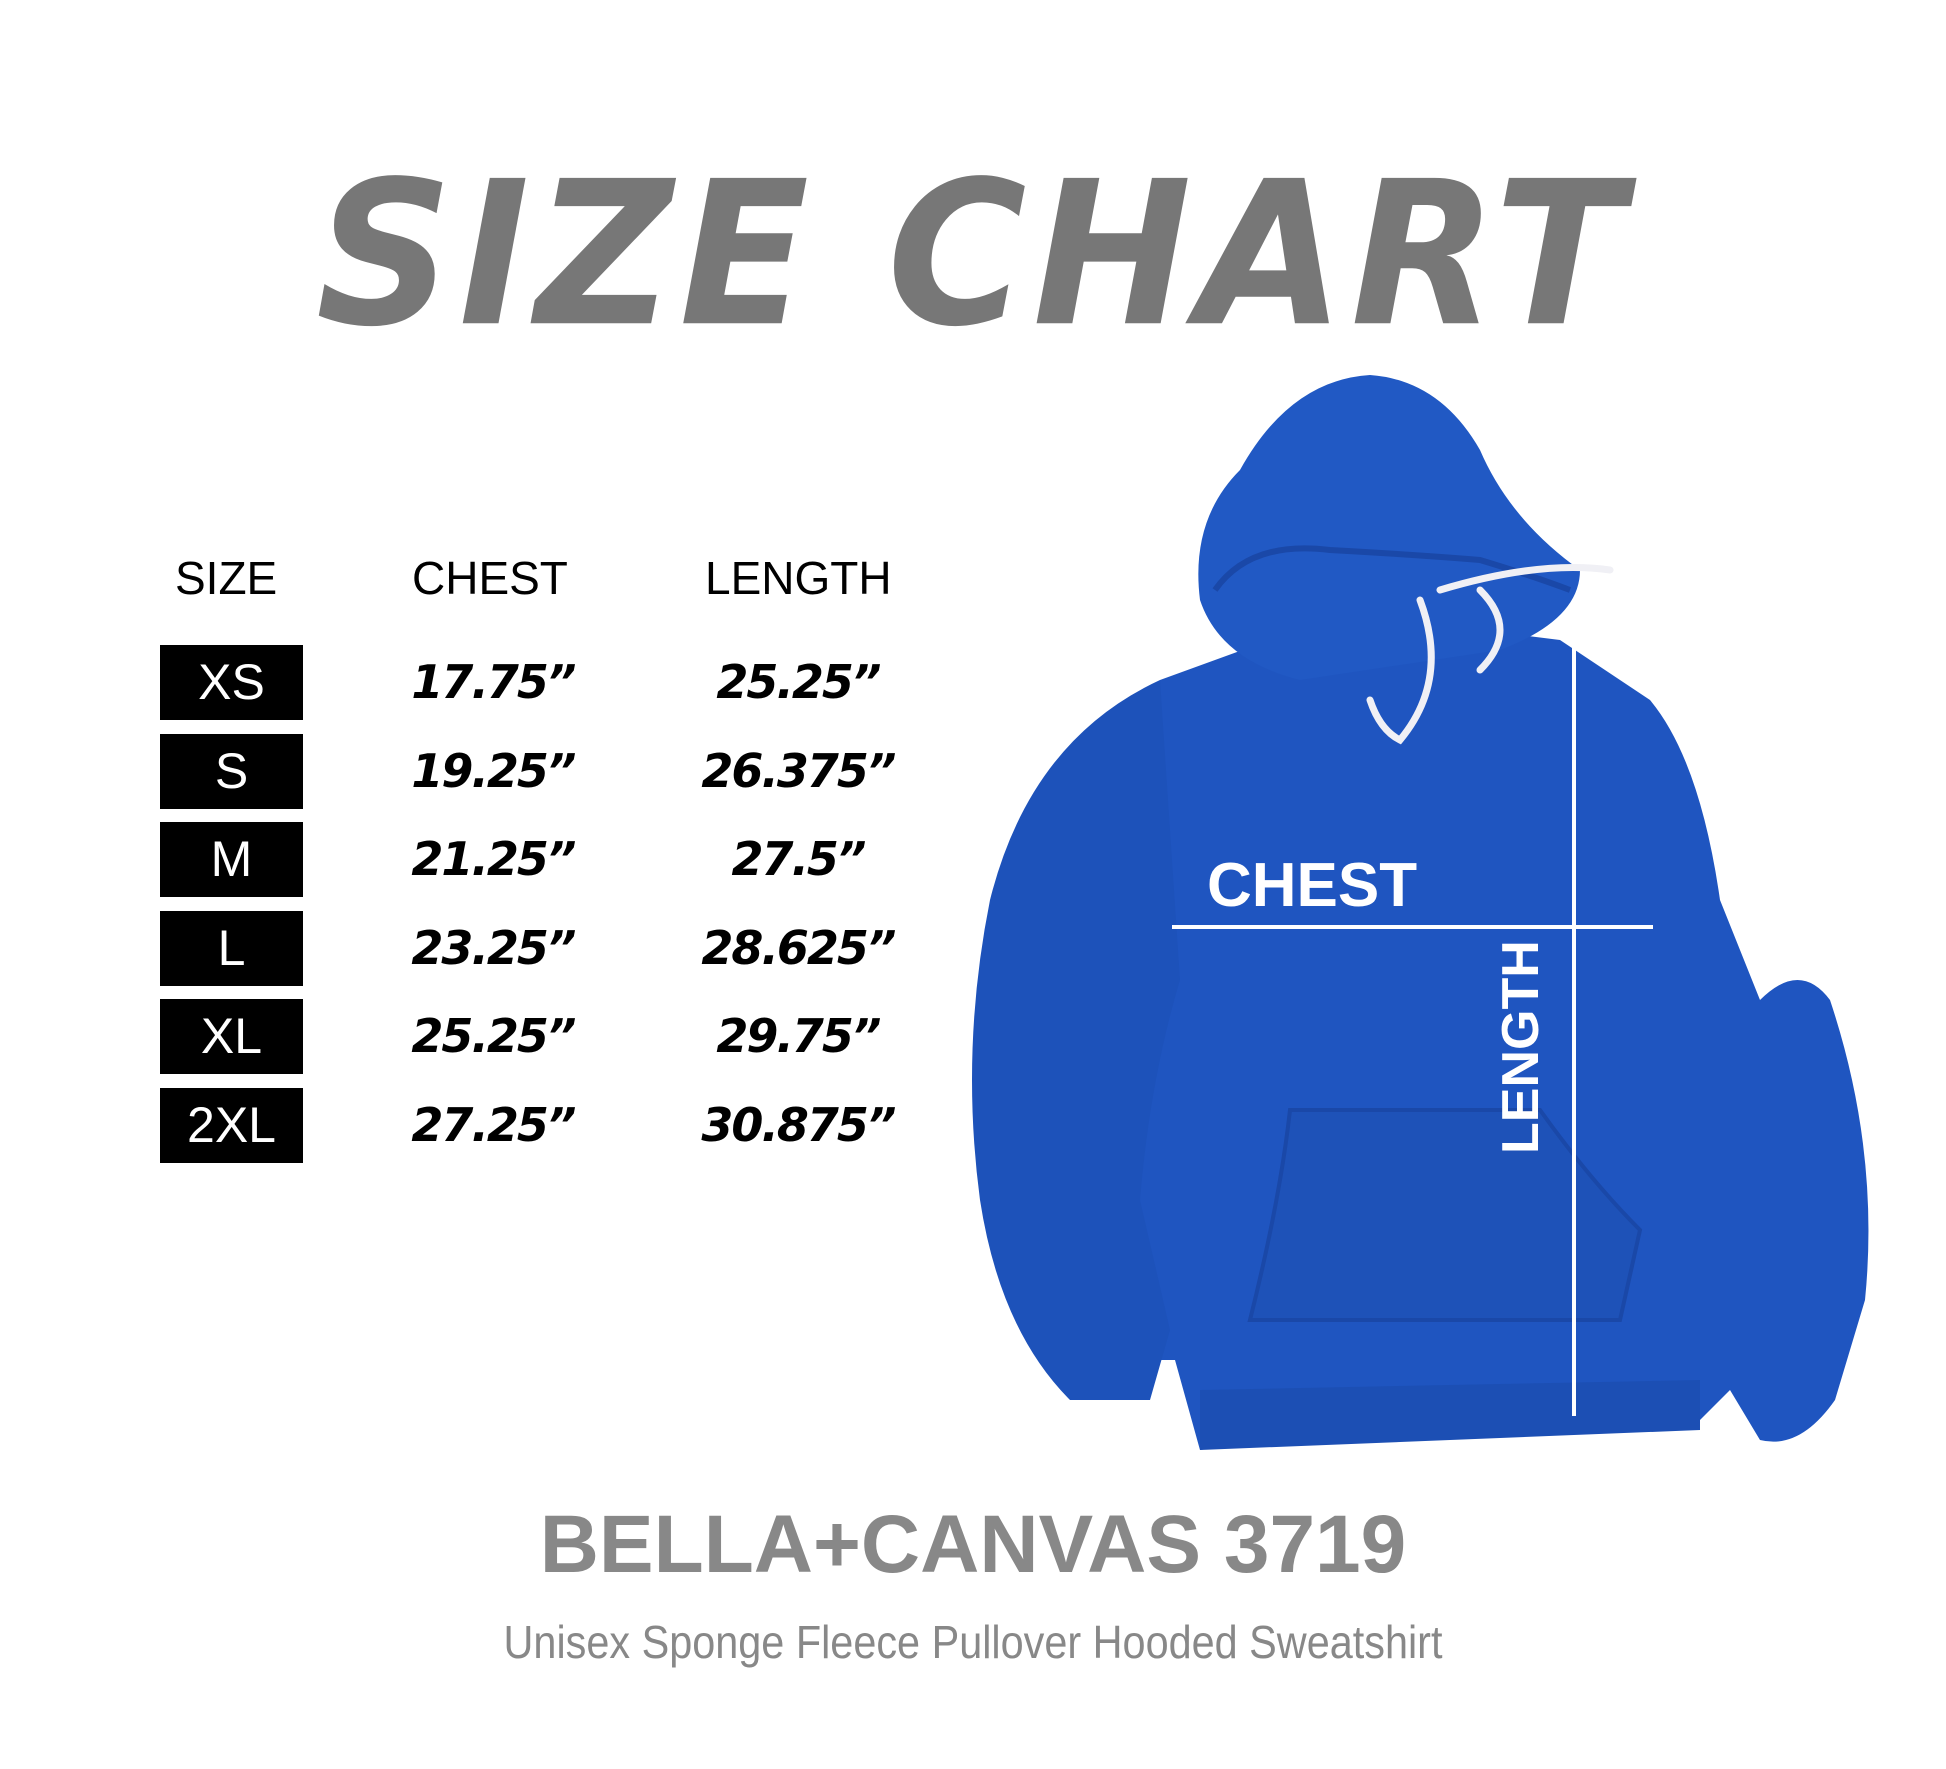  Describe the element at coordinates (798, 578) in the screenshot. I see `header-length: LENGTH` at that location.